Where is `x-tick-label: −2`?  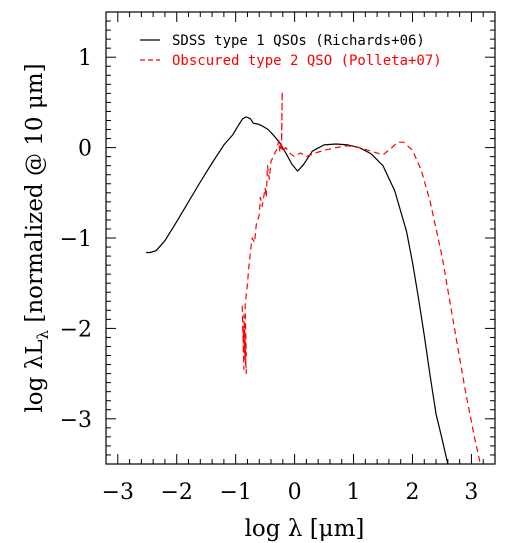 x-tick-label: −2 is located at coordinates (177, 492).